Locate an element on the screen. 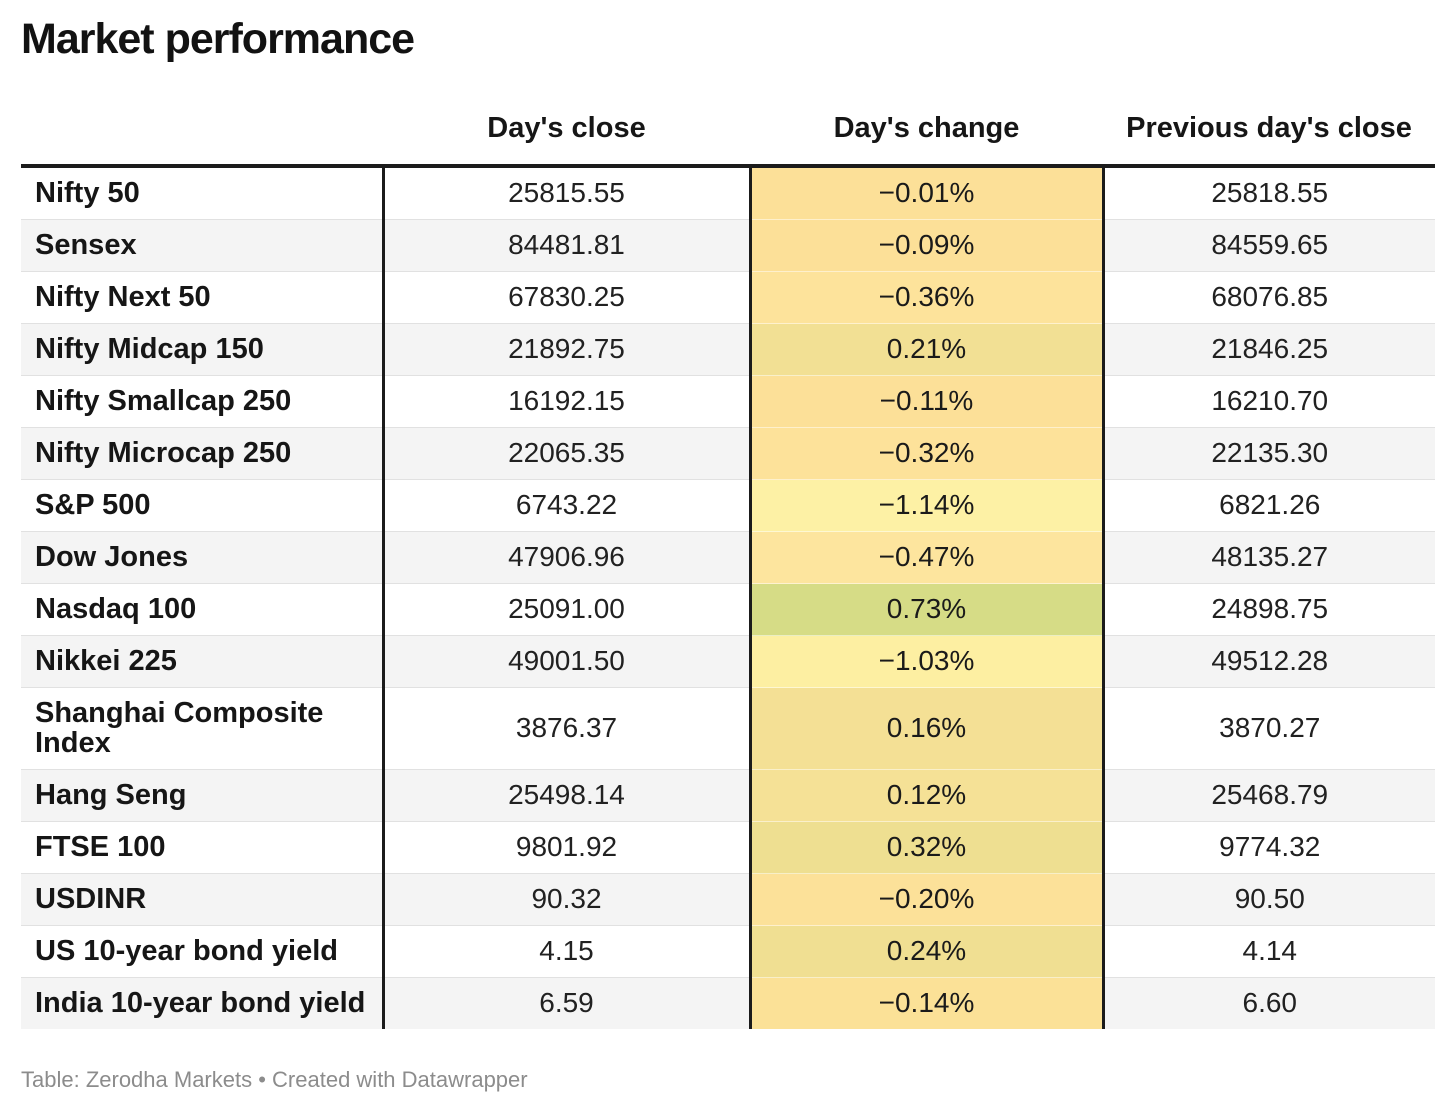 This screenshot has width=1456, height=1117. table-row: Sensex 84481.81 −0.09% 84559.65 is located at coordinates (728, 245).